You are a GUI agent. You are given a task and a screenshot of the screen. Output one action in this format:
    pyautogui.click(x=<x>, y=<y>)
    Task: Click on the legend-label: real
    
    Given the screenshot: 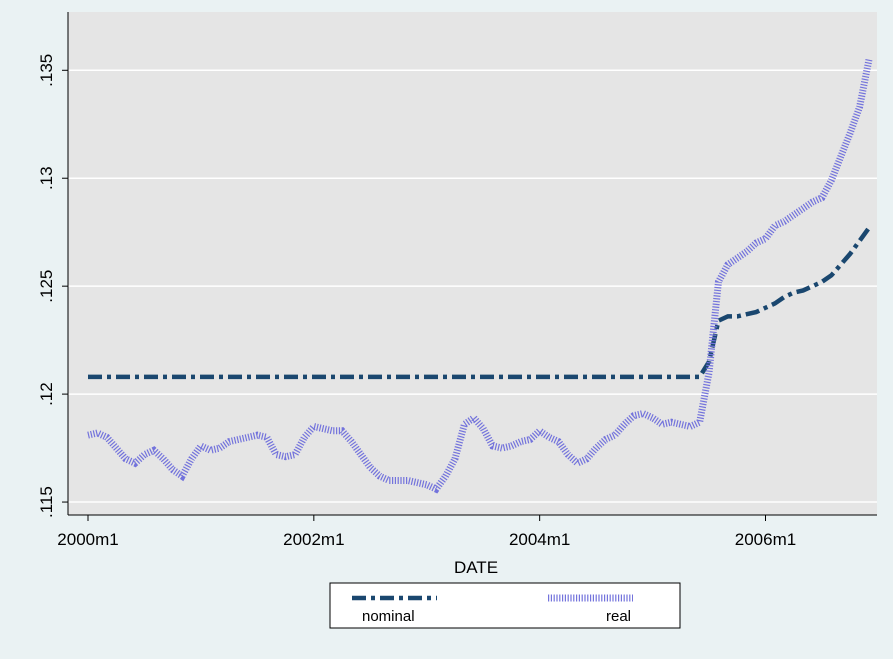 What is the action you would take?
    pyautogui.click(x=618, y=616)
    